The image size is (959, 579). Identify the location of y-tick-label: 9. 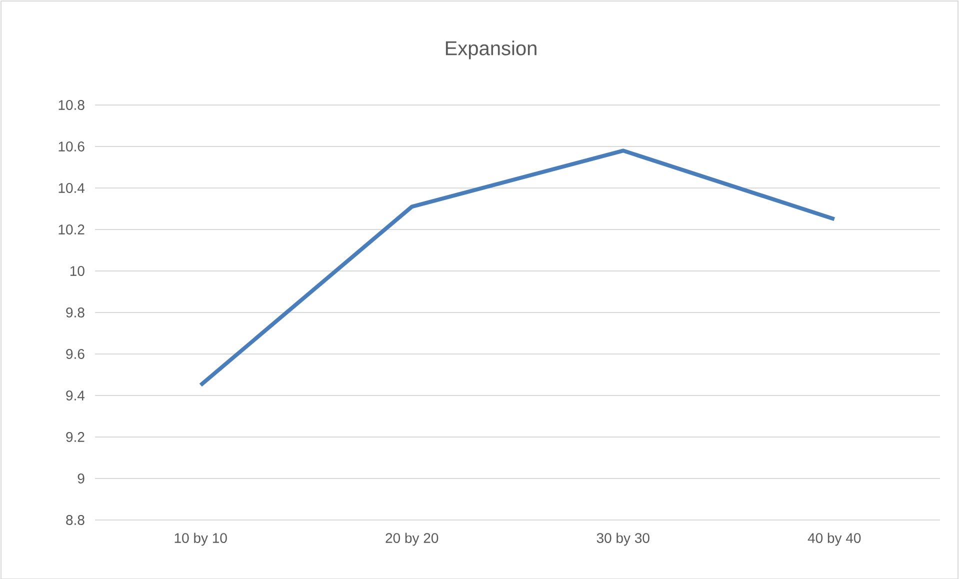
(81, 479).